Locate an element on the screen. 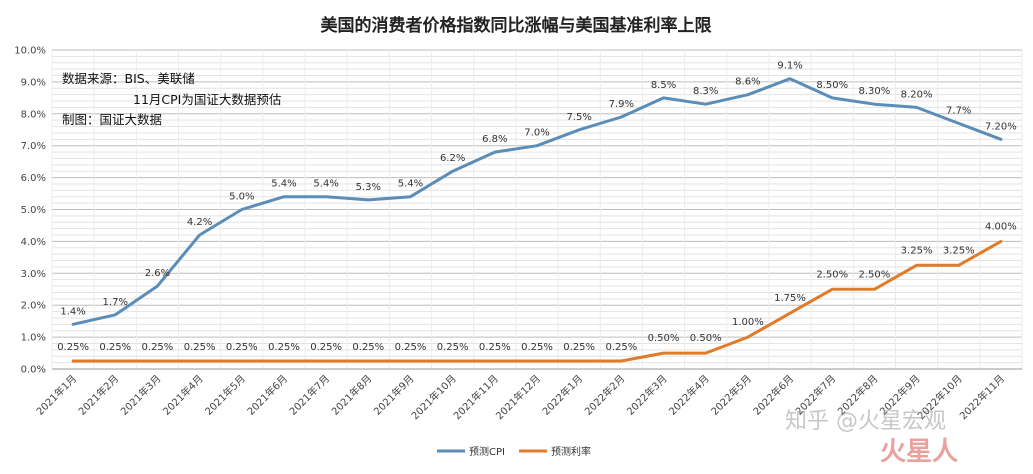 Image resolution: width=1033 pixels, height=474 pixels. watermark-logo-text: 火星人 is located at coordinates (919, 452).